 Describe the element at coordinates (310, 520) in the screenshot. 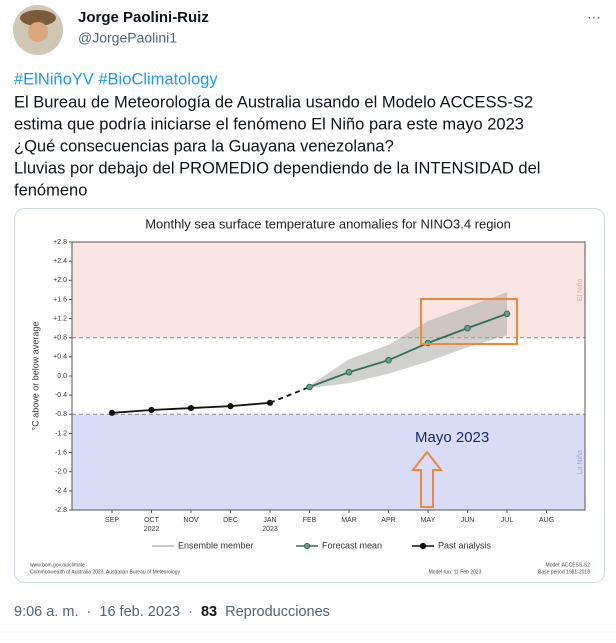

I see `x-tick-label: FEB` at that location.